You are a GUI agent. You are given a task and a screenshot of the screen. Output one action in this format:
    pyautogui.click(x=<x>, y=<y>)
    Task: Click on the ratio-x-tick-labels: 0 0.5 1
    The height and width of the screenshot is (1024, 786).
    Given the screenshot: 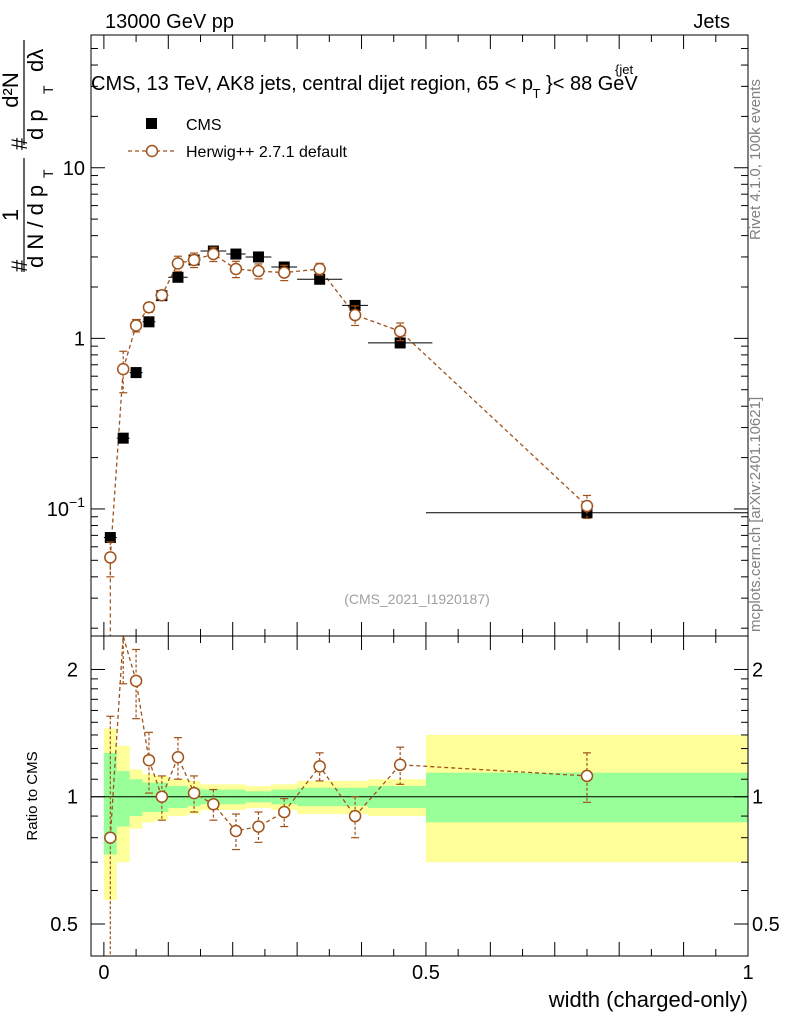 What is the action you would take?
    pyautogui.click(x=425, y=973)
    